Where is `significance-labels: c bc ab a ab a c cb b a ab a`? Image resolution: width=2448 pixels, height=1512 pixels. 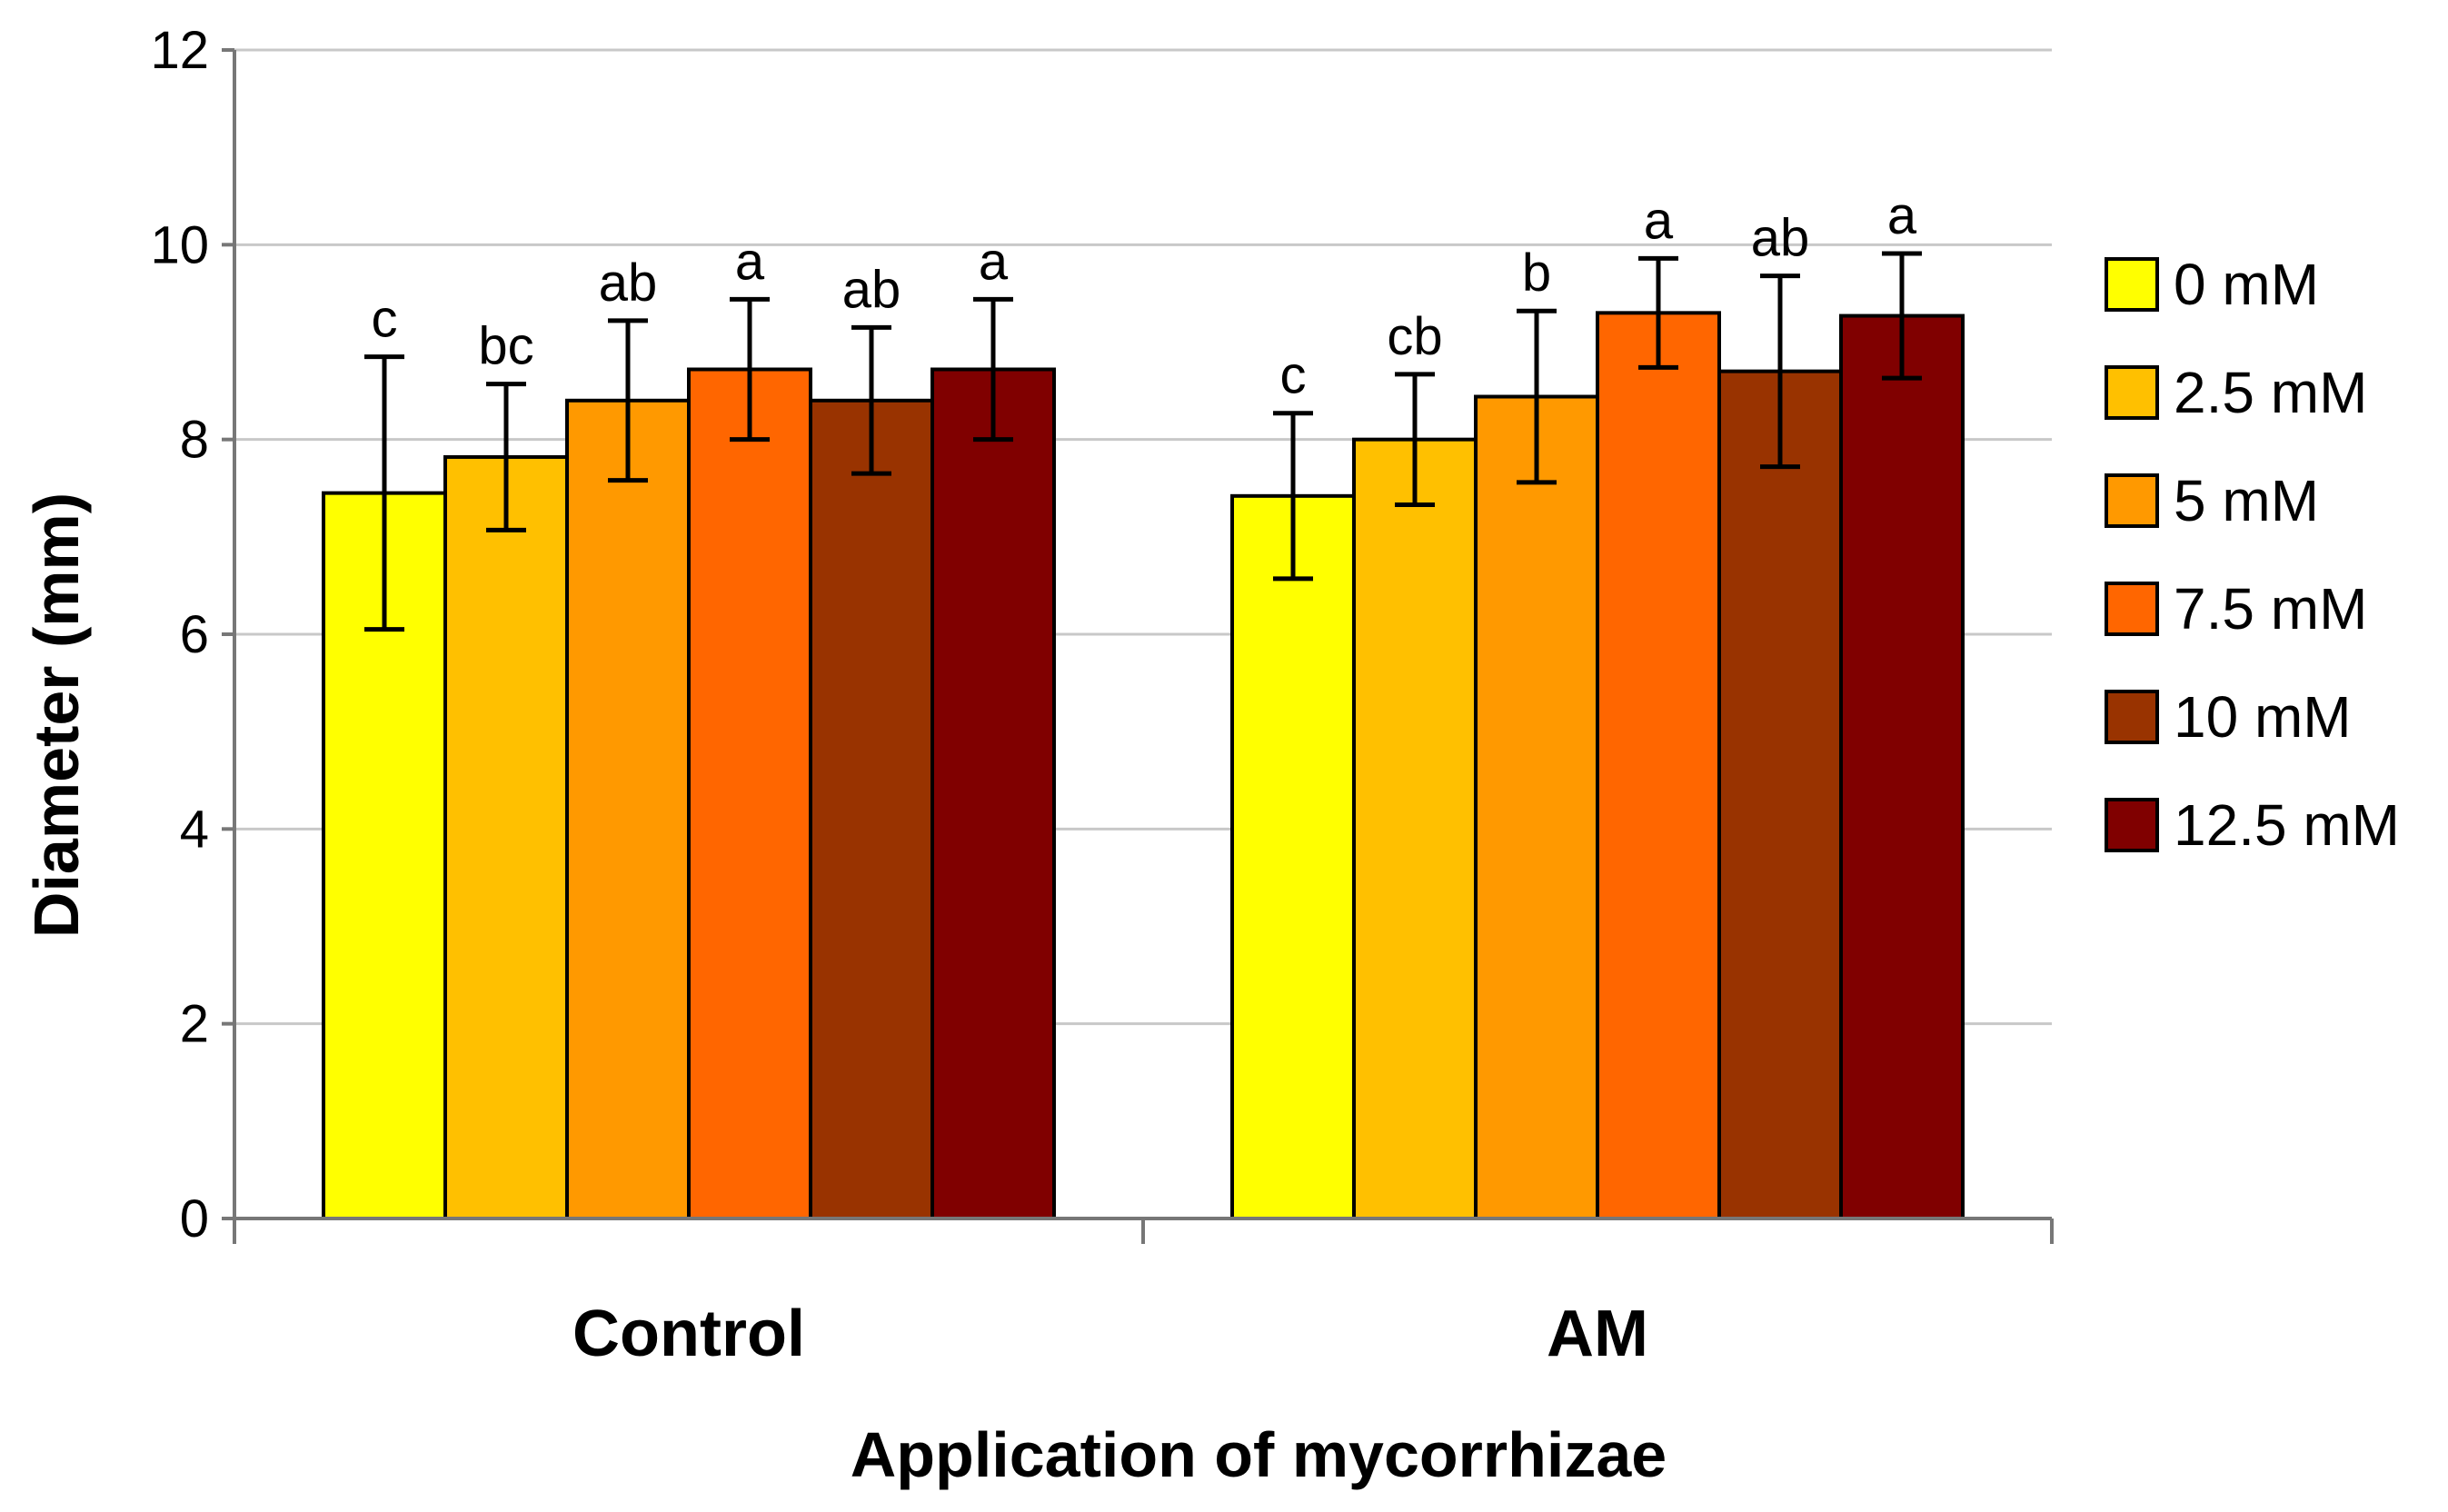
significance-labels: c bc ab a ab a c cb b a ab a is located at coordinates (1144, 295).